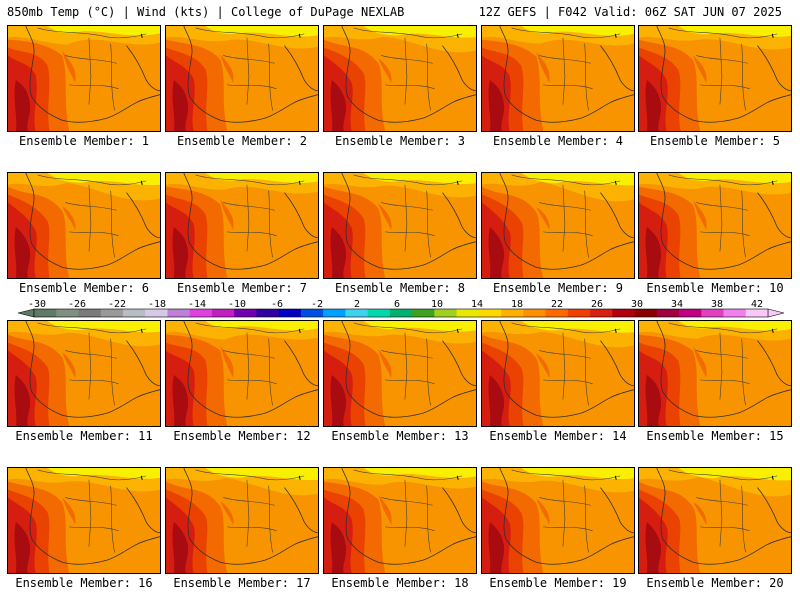 The height and width of the screenshot is (600, 800). I want to click on colorbar-tick-label: 10, so click(437, 304).